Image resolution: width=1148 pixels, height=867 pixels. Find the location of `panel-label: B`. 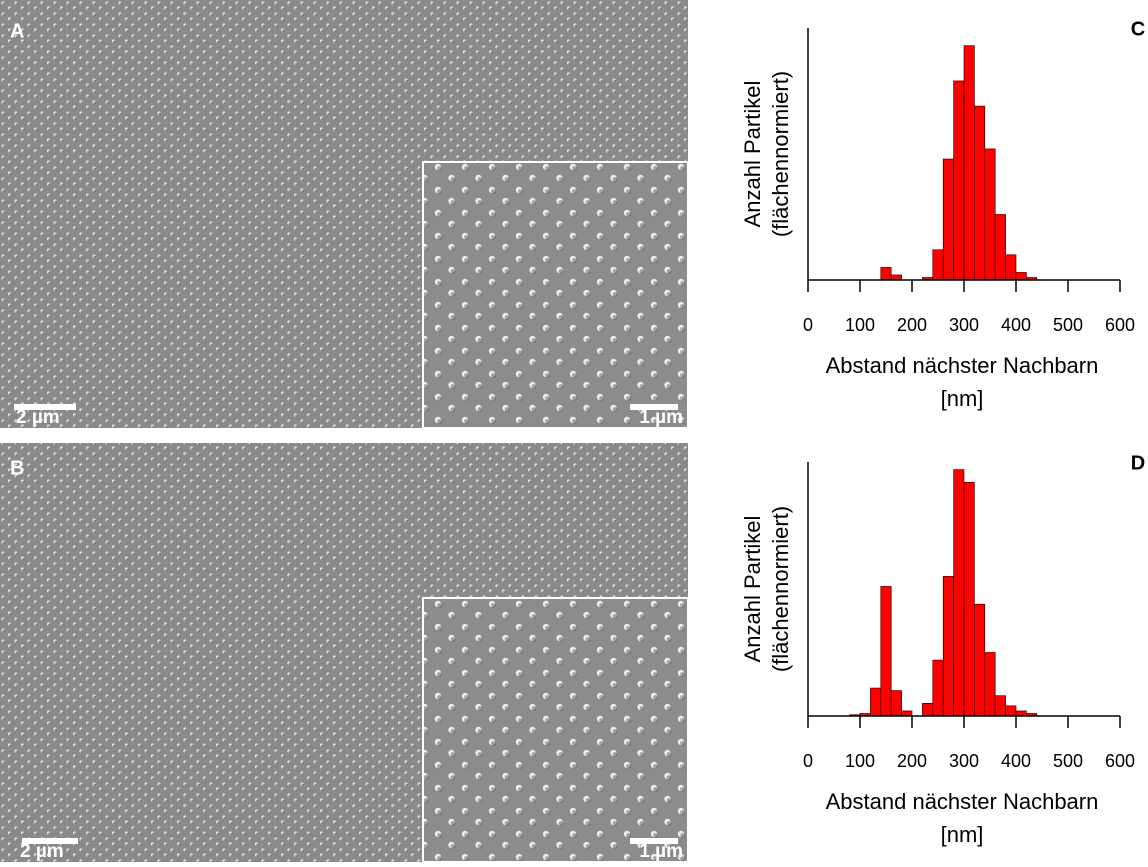

panel-label: B is located at coordinates (17, 468).